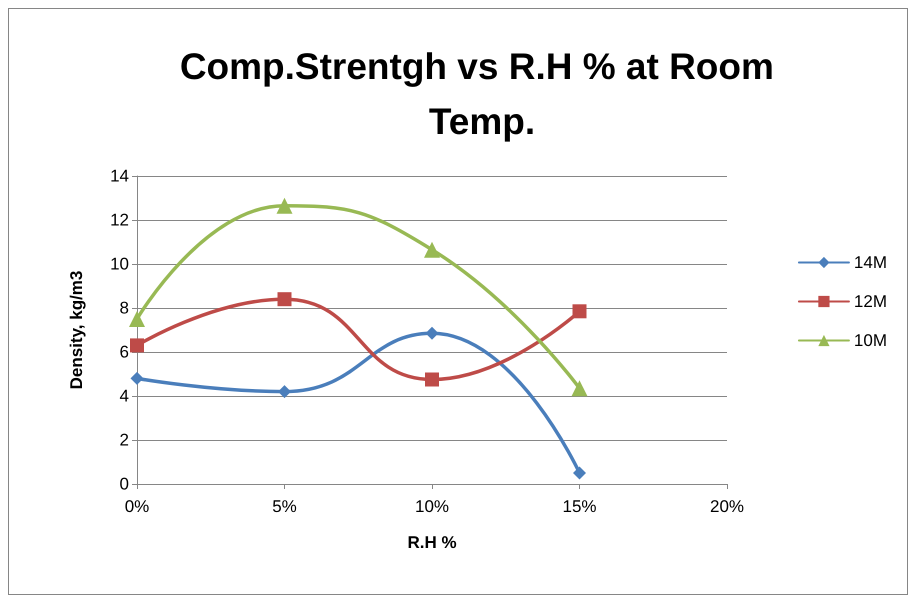  I want to click on y-tick-label: 4, so click(124, 396).